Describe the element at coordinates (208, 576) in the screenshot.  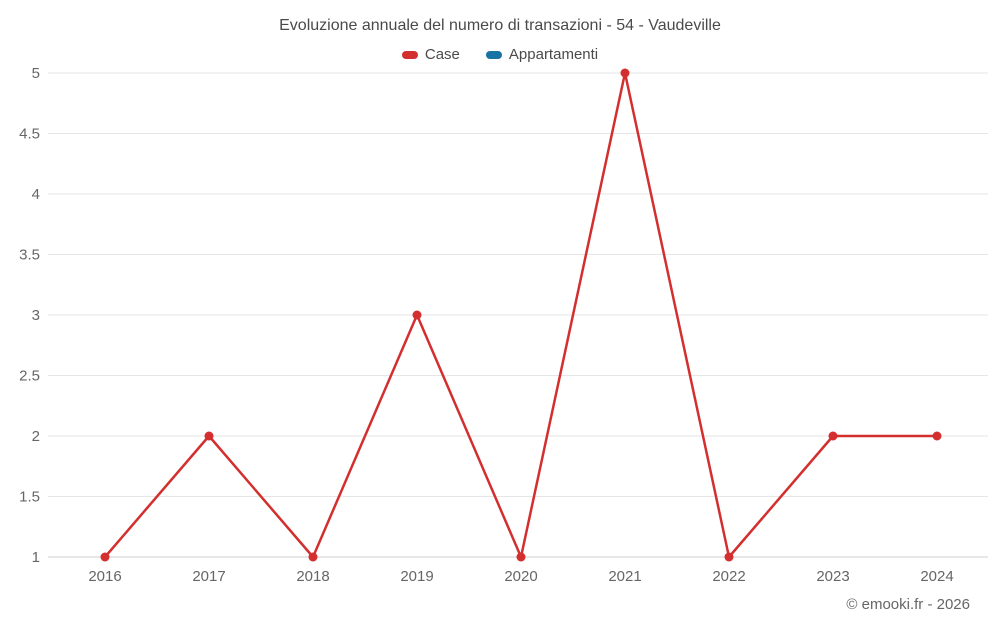
I see `x-tick-label: 2017` at that location.